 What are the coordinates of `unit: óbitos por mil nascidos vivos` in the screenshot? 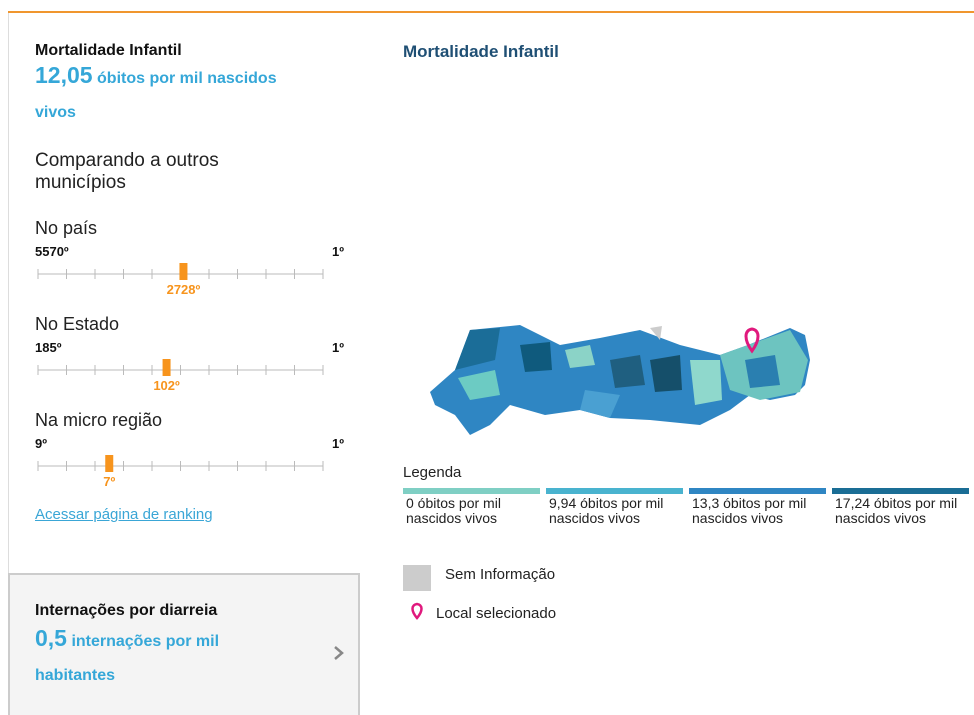 It's located at (156, 95).